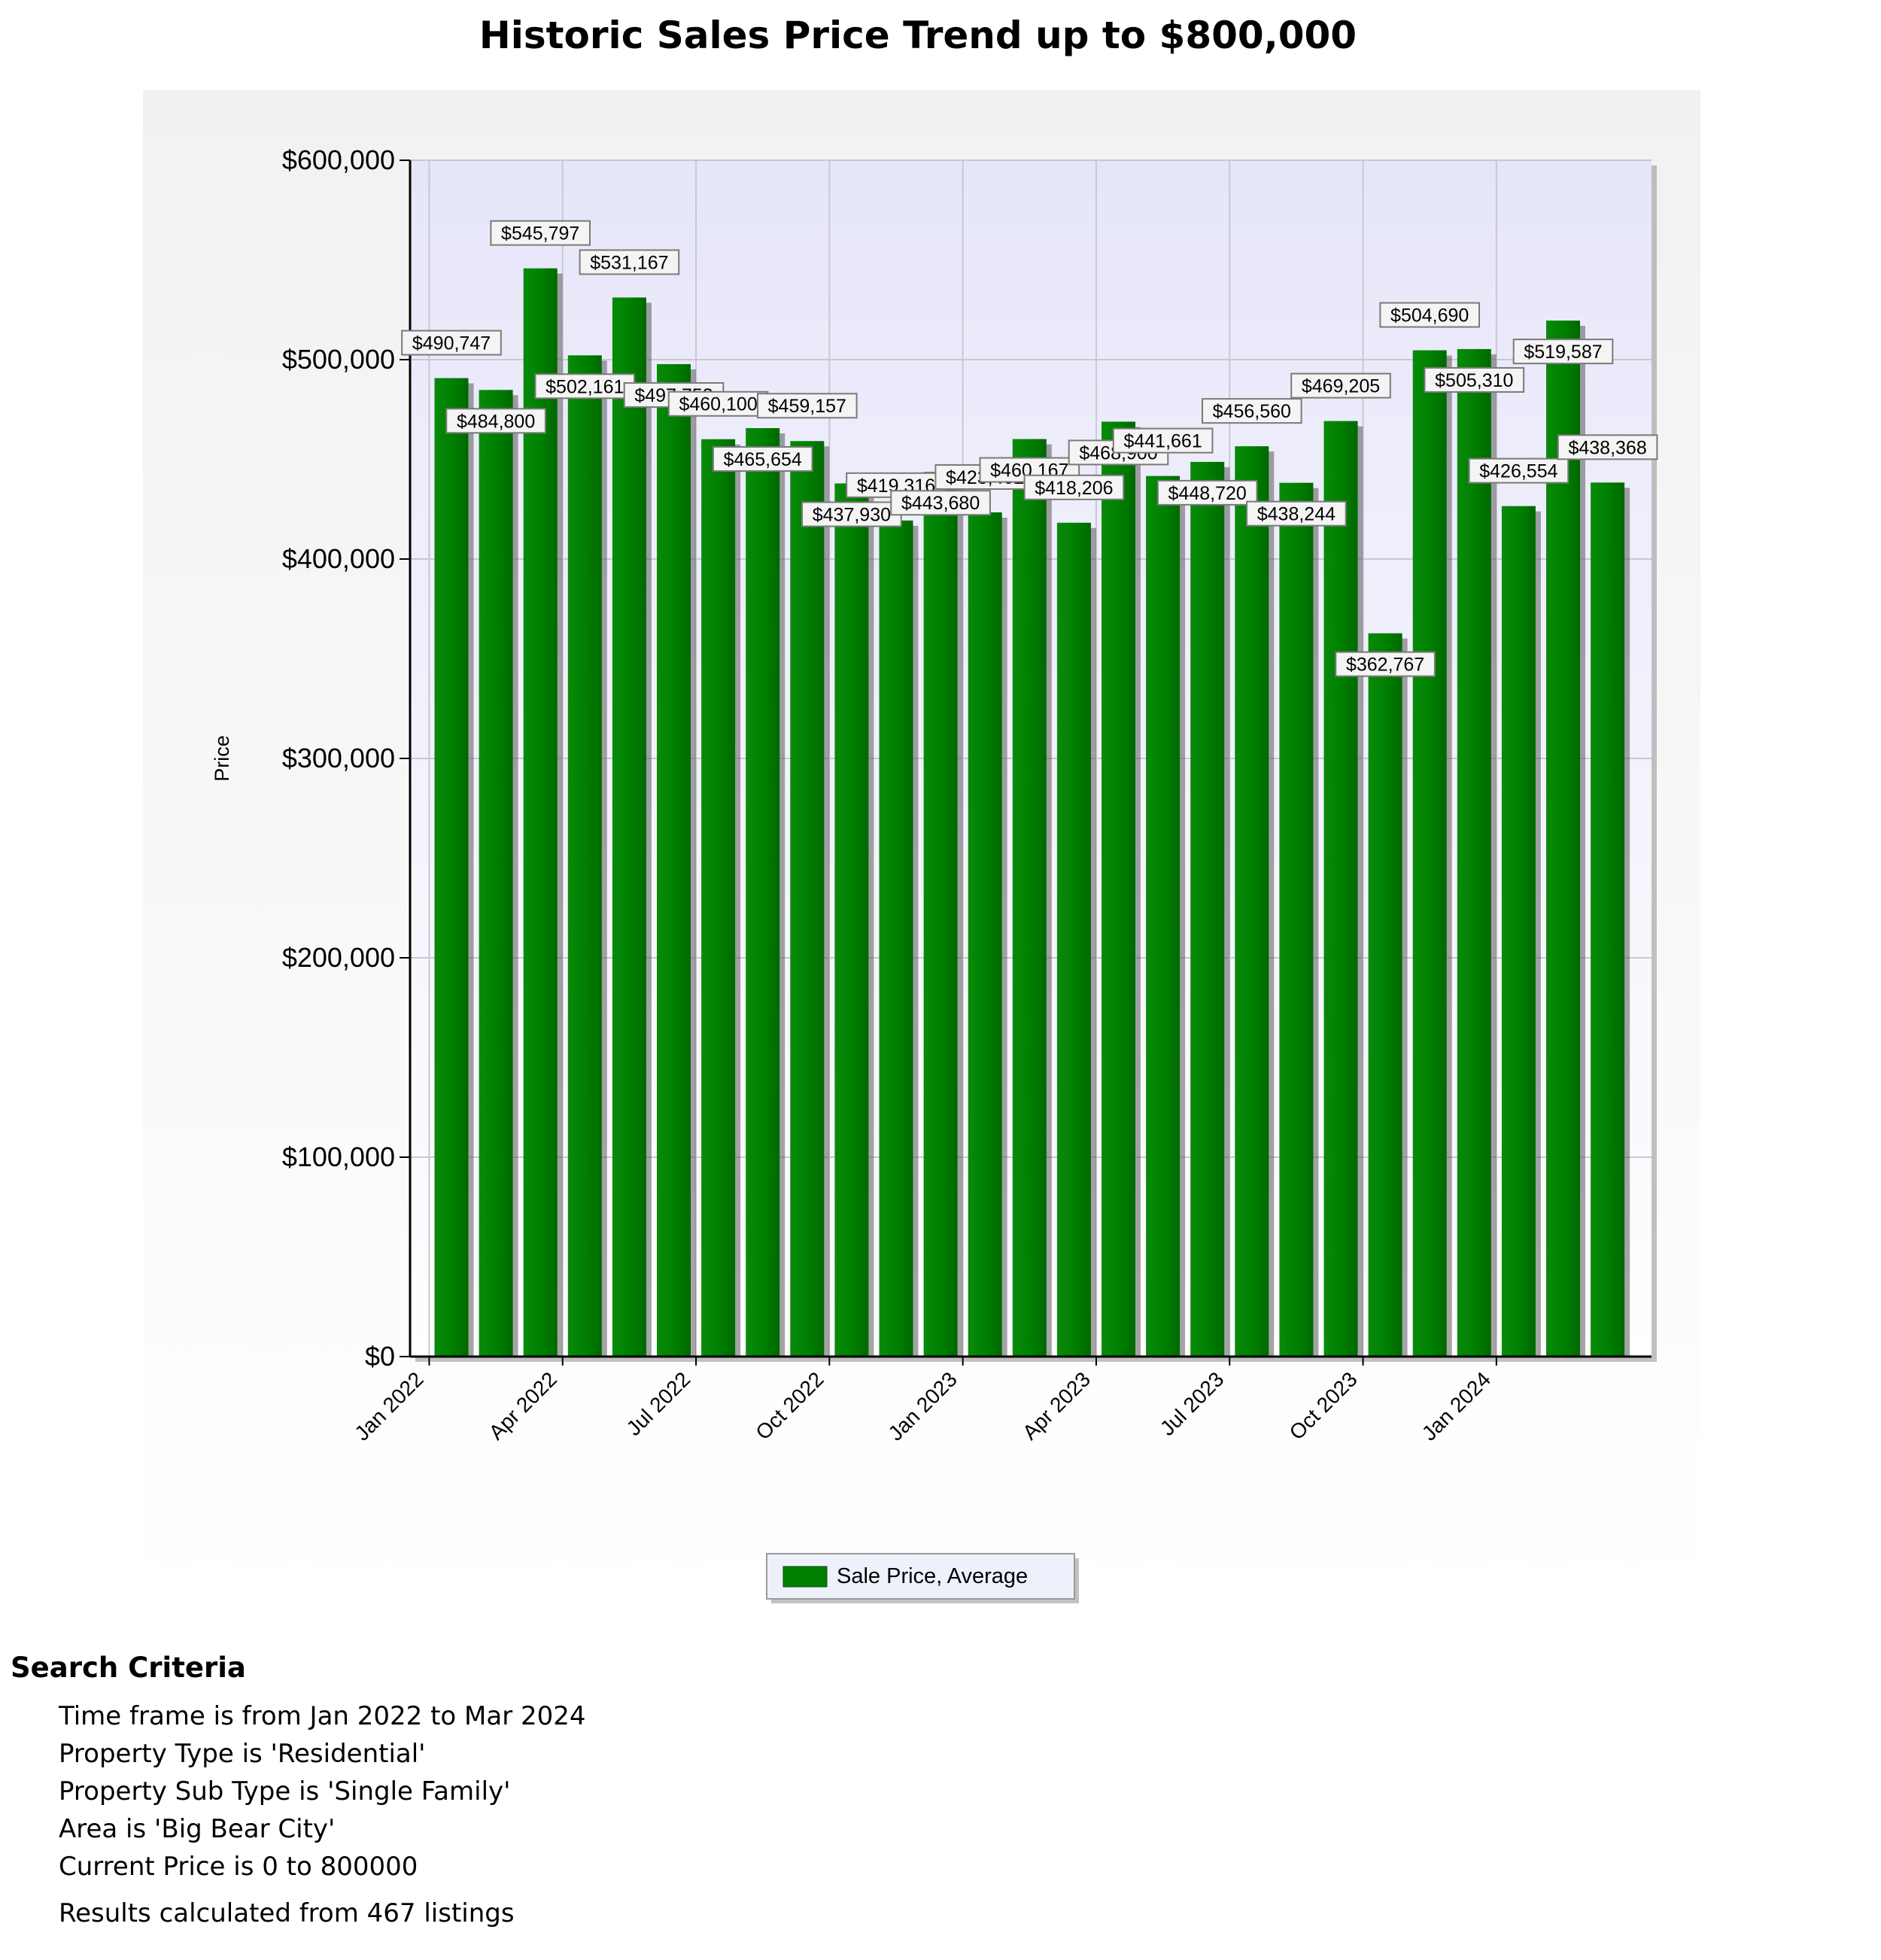 Image resolution: width=1881 pixels, height=1960 pixels. I want to click on y-axis-label: Price, so click(222, 758).